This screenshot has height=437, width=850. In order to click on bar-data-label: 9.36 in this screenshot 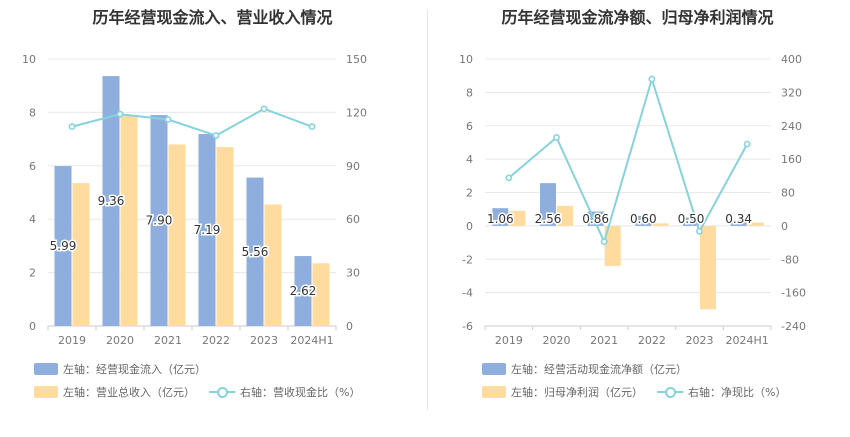, I will do `click(111, 201)`.